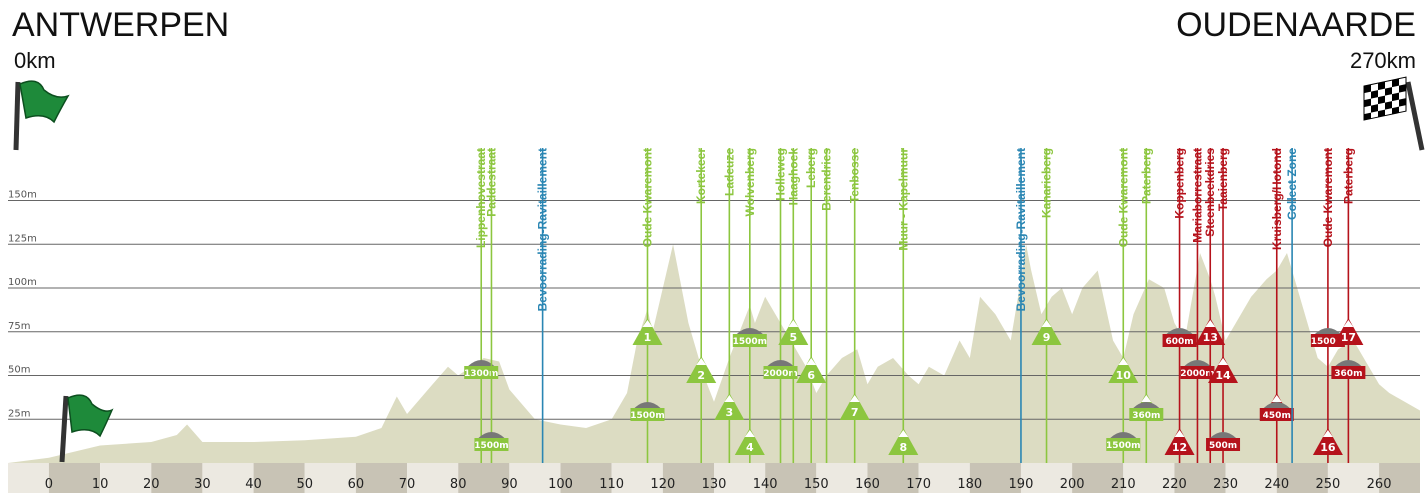 The image size is (1428, 496). What do you see at coordinates (1210, 305) in the screenshot?
I see `marker-climb: Steenbeekdries 13` at bounding box center [1210, 305].